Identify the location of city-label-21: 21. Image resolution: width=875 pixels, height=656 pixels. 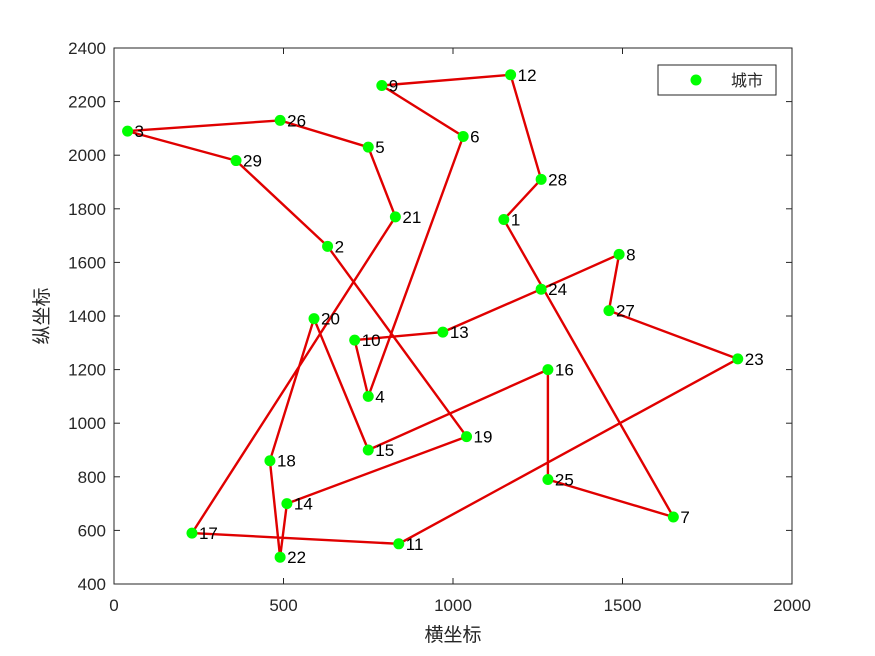
(411, 217).